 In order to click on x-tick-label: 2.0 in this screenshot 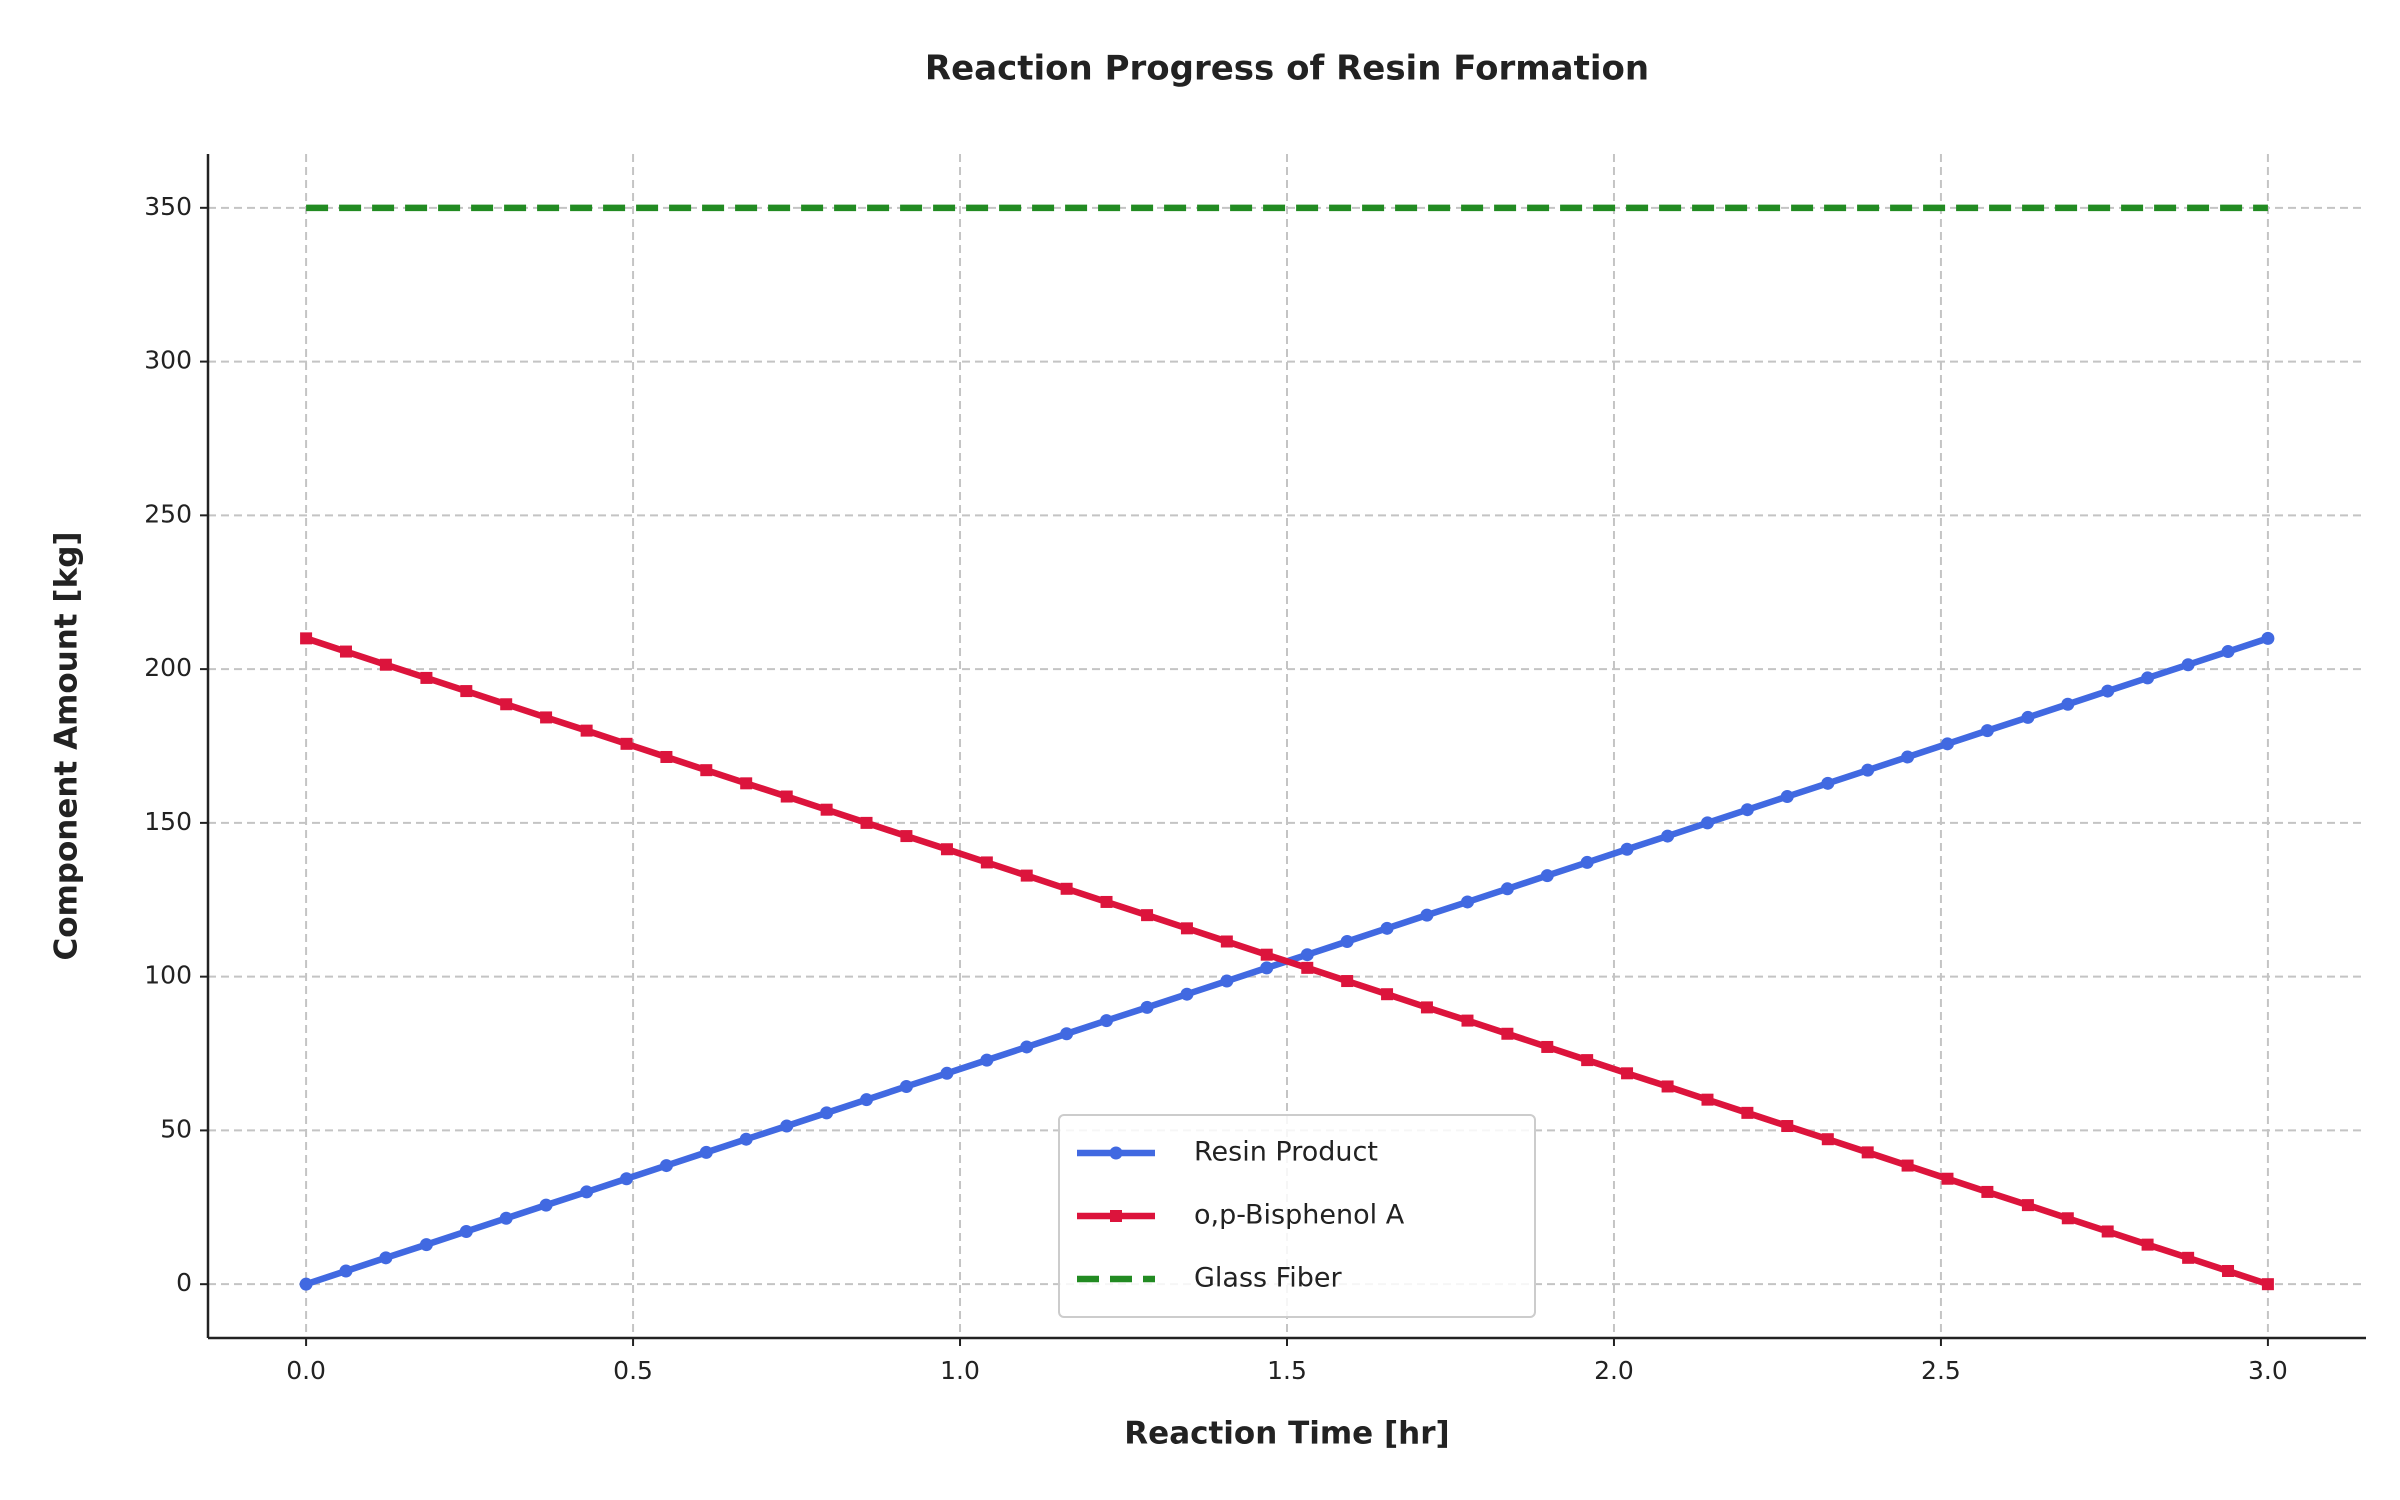, I will do `click(1614, 1370)`.